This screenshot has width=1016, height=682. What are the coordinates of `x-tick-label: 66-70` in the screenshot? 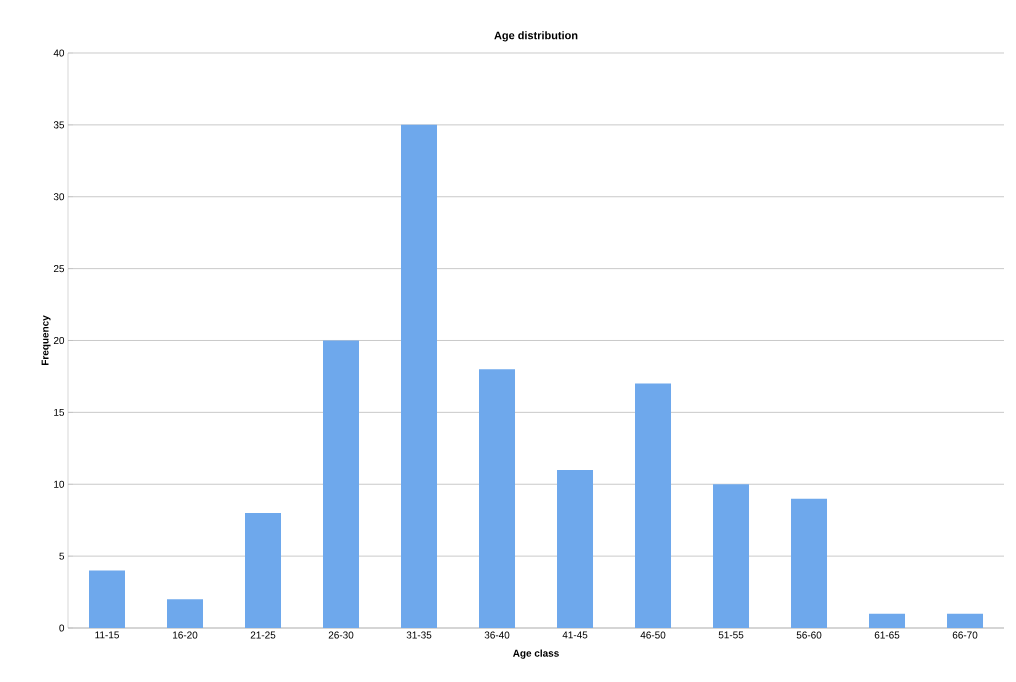 It's located at (965, 635).